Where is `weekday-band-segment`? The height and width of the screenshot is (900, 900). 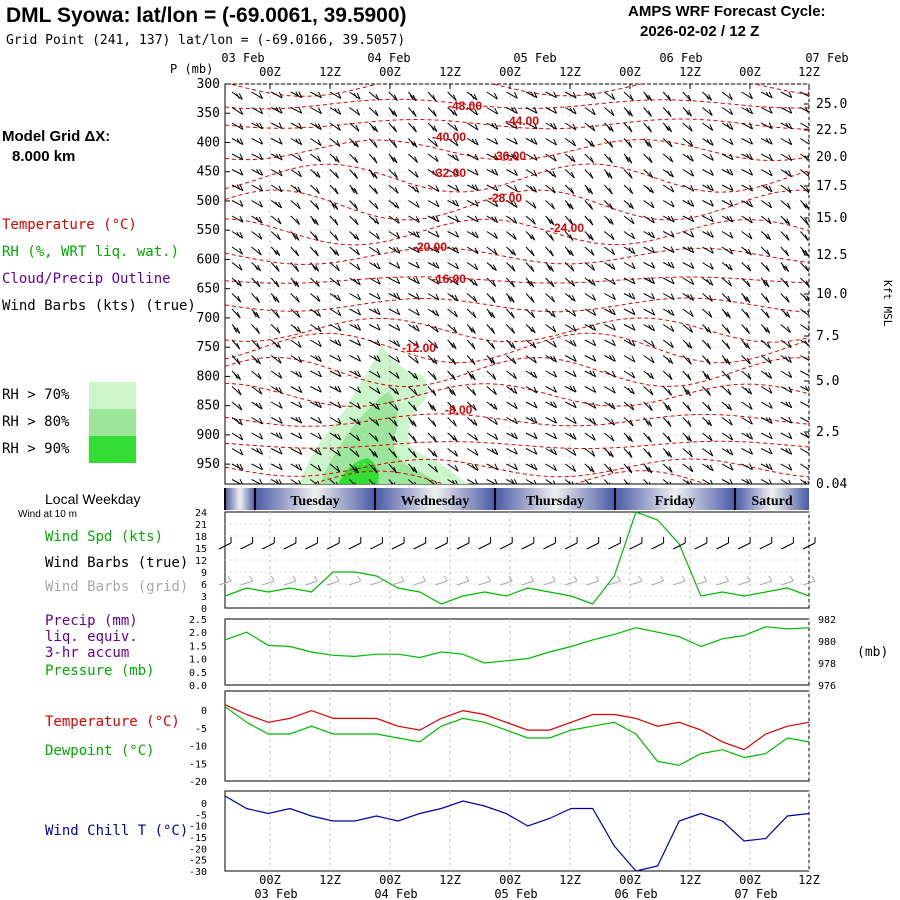
weekday-band-segment is located at coordinates (240, 499).